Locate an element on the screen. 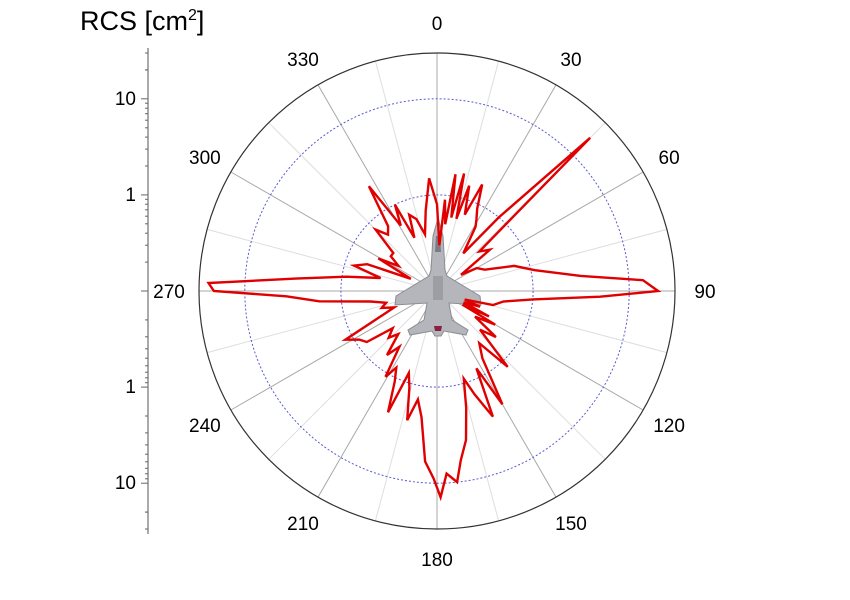  angle-label: 270 is located at coordinates (169, 292).